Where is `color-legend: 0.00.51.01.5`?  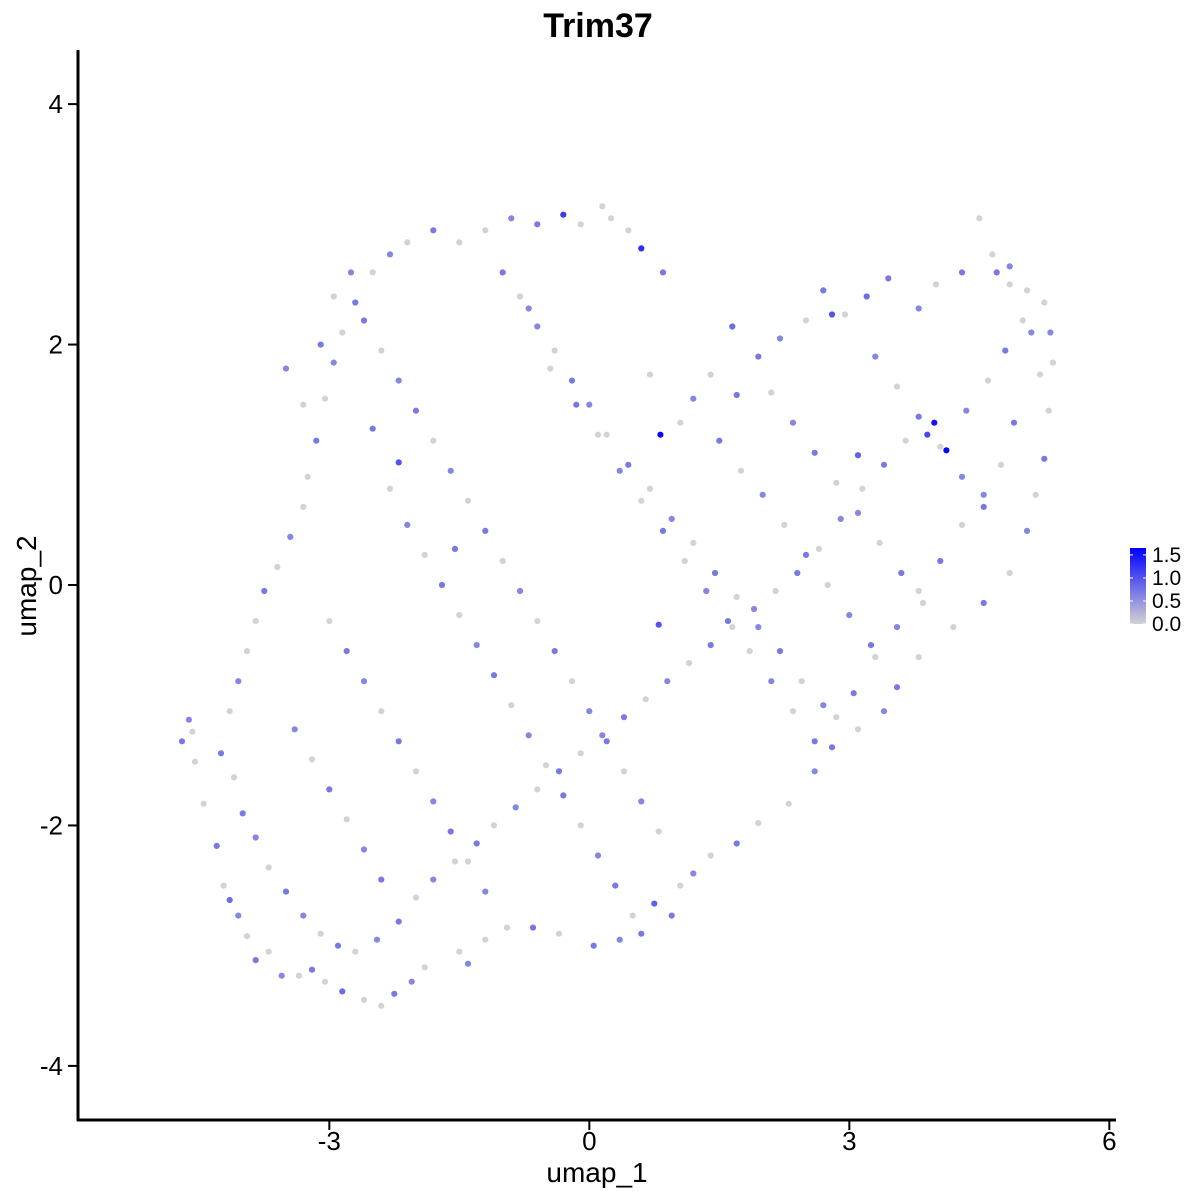
color-legend: 0.00.51.01.5 is located at coordinates (1155, 590).